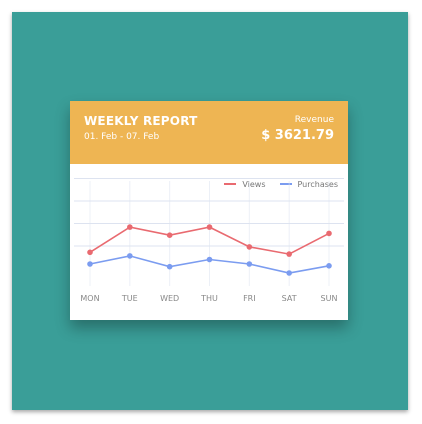 The height and width of the screenshot is (424, 422). Describe the element at coordinates (329, 298) in the screenshot. I see `x-tick-label: SUN` at that location.